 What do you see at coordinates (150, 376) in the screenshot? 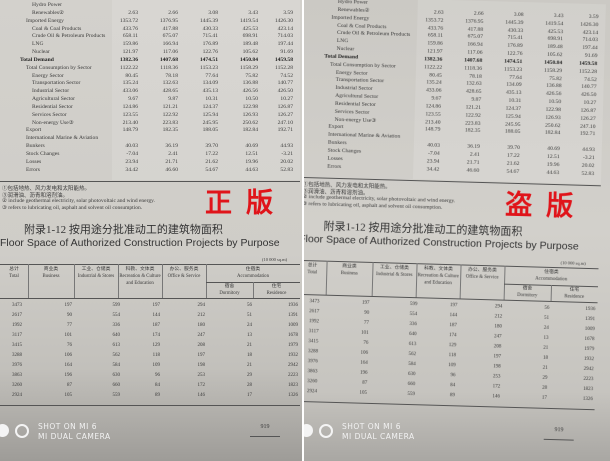
I see `table-row: 3863 196 630 96 253 29 2223` at bounding box center [150, 376].